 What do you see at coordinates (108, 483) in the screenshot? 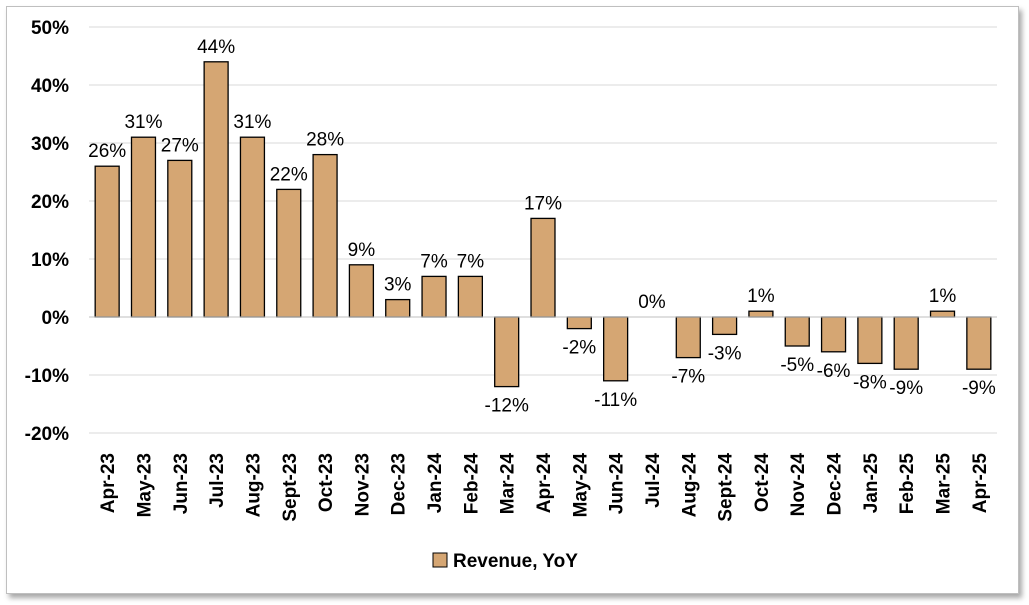
I see `x-tick-label: Apr-23` at bounding box center [108, 483].